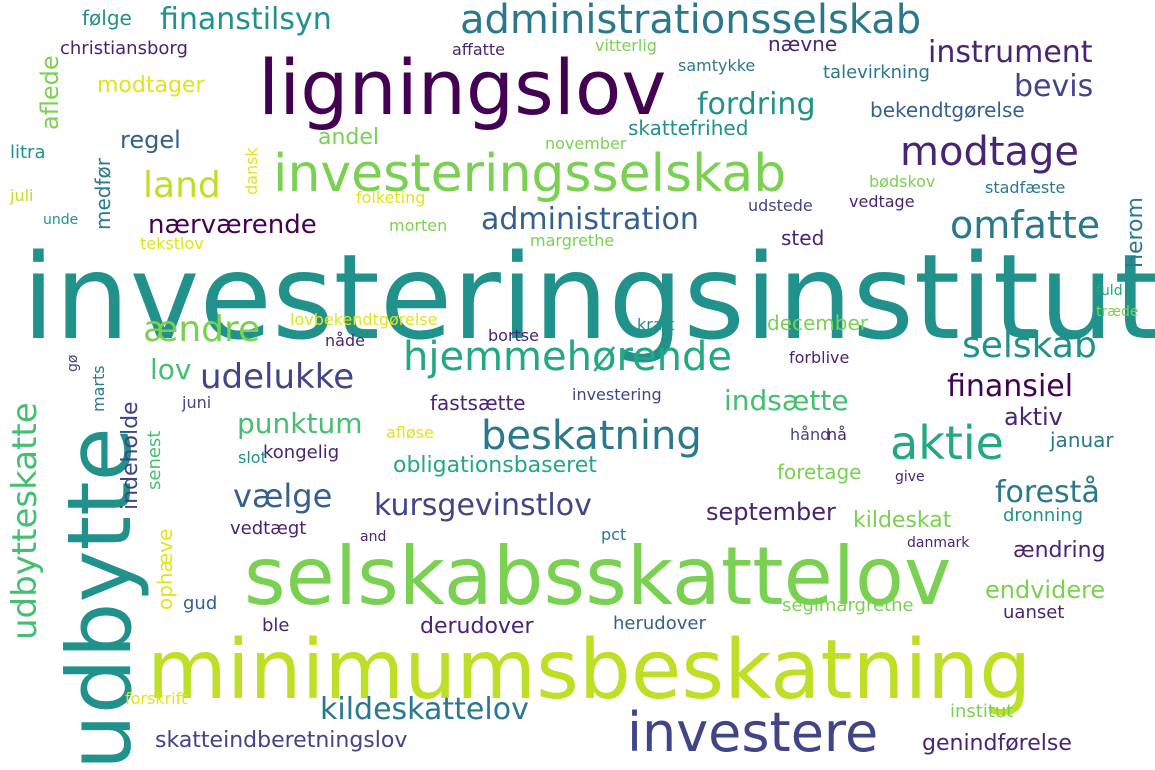  Describe the element at coordinates (246, 19) in the screenshot. I see `word-finanstilsyn: finanstilsyn` at that location.